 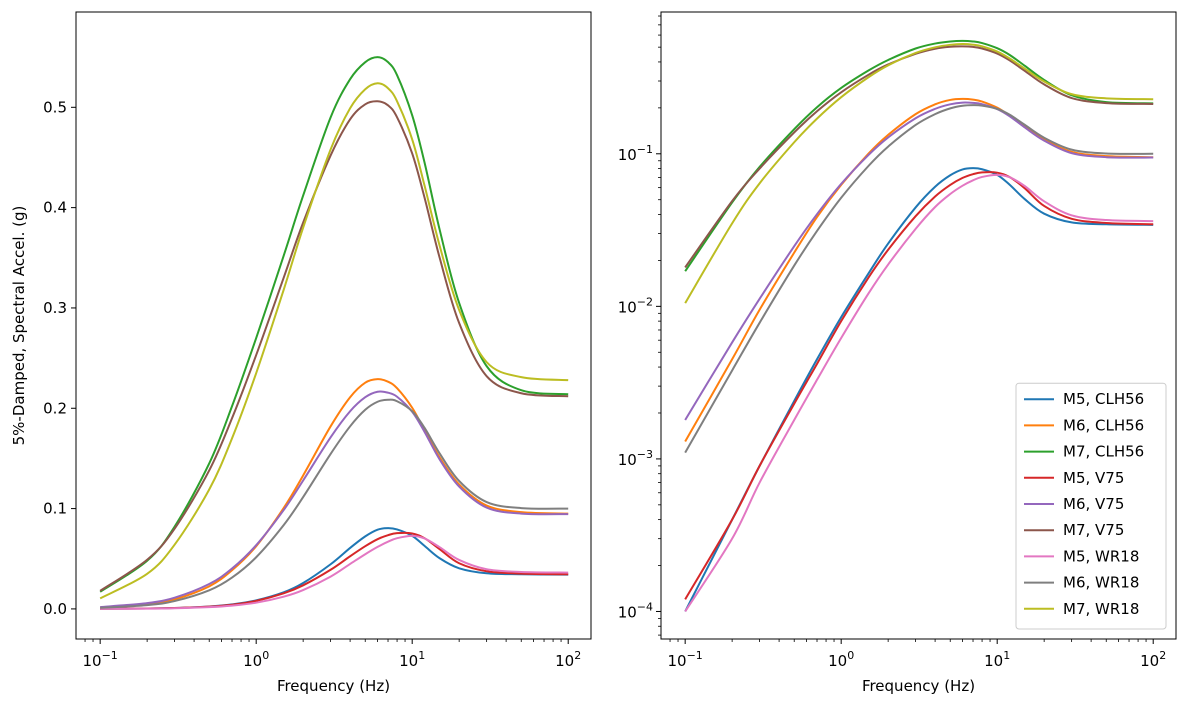 I want to click on legend-label: M6, CLH56, so click(x=1103, y=425).